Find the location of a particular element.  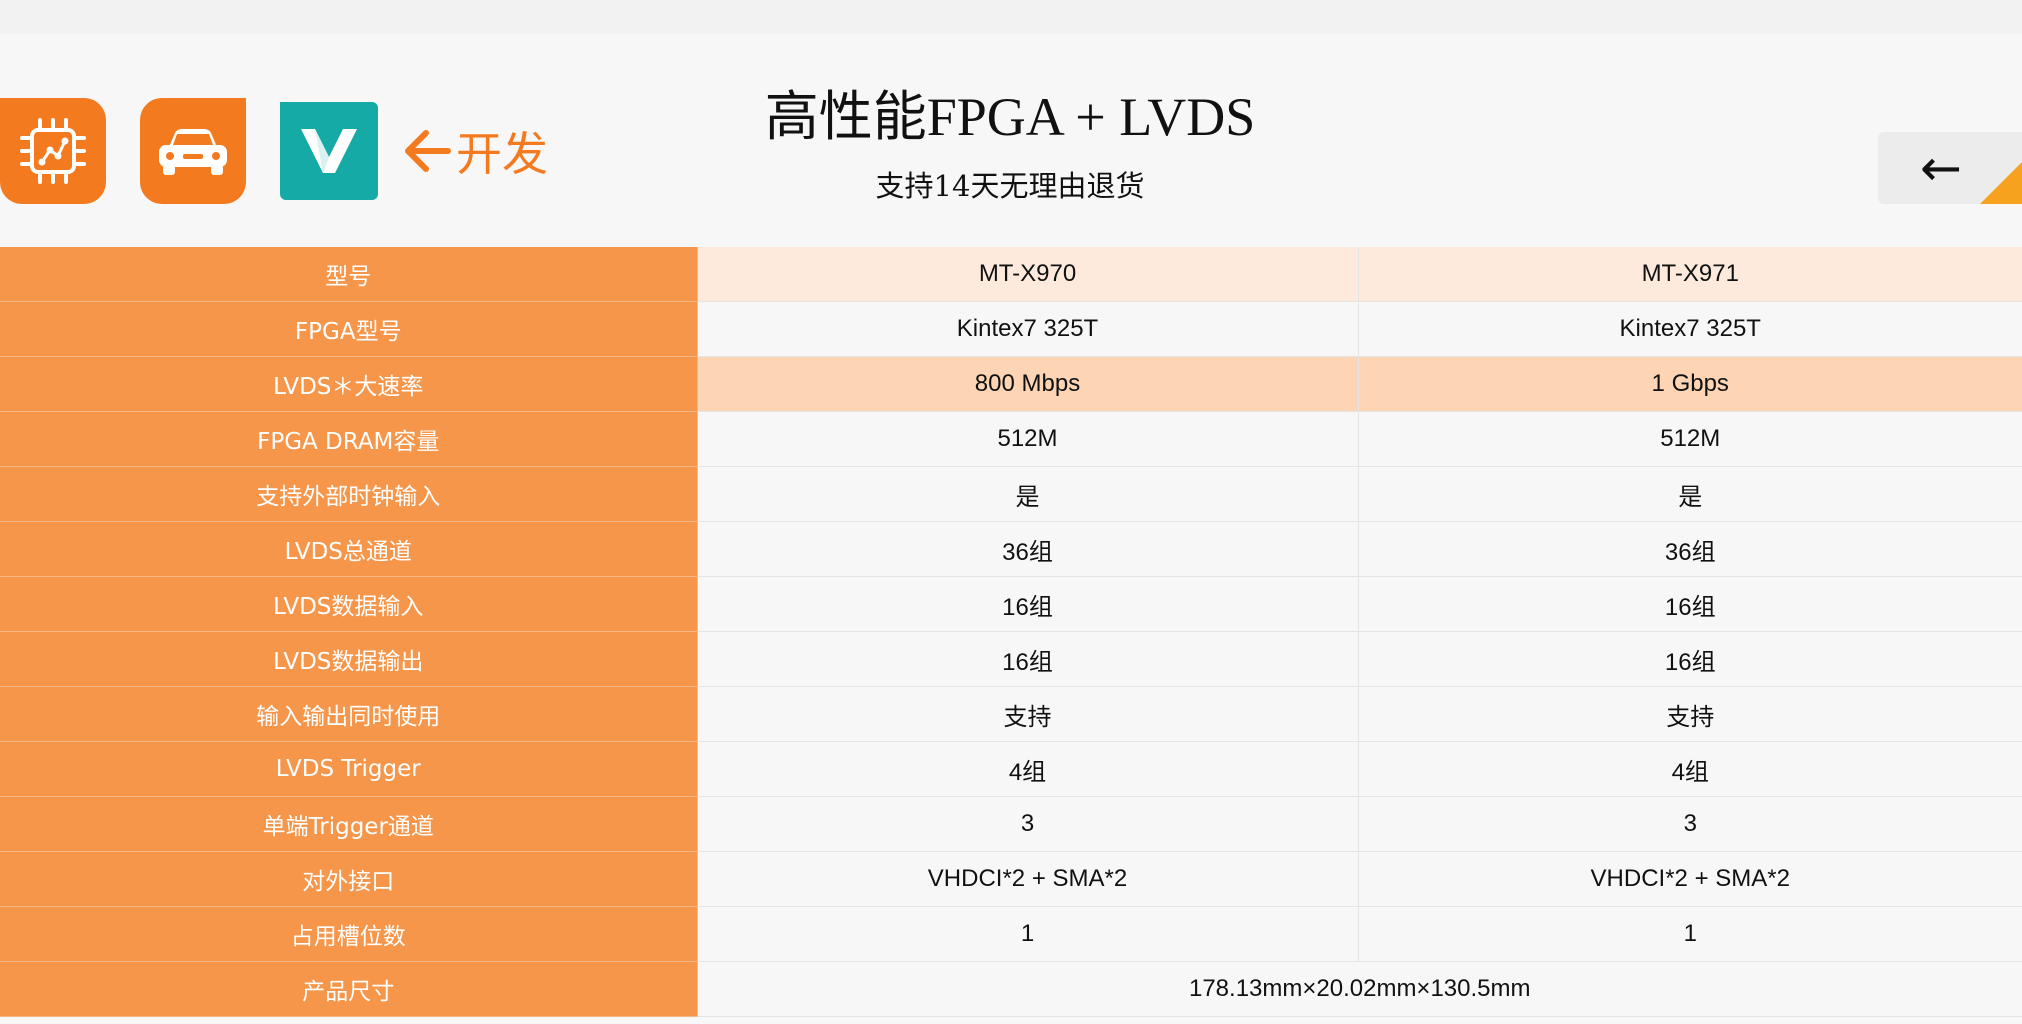

row-label: LVDS＊大速率 is located at coordinates (349, 384).